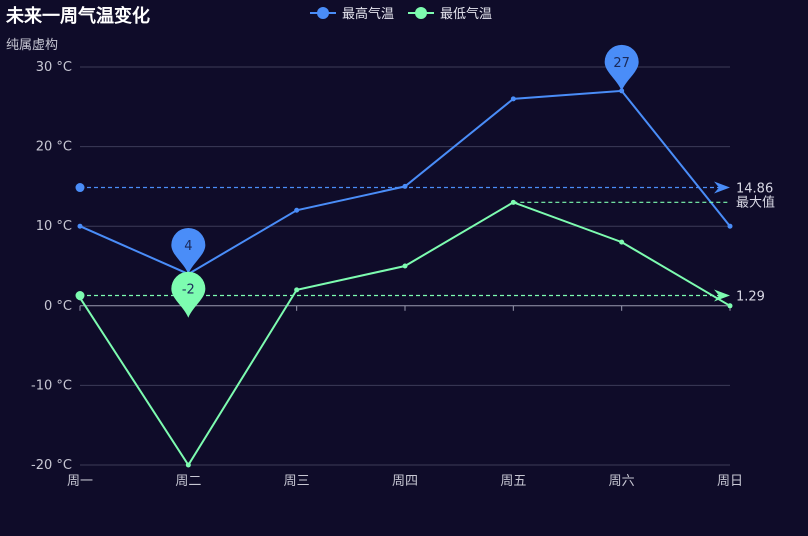 The height and width of the screenshot is (536, 808). I want to click on legend-label-low: 最低气温, so click(466, 14).